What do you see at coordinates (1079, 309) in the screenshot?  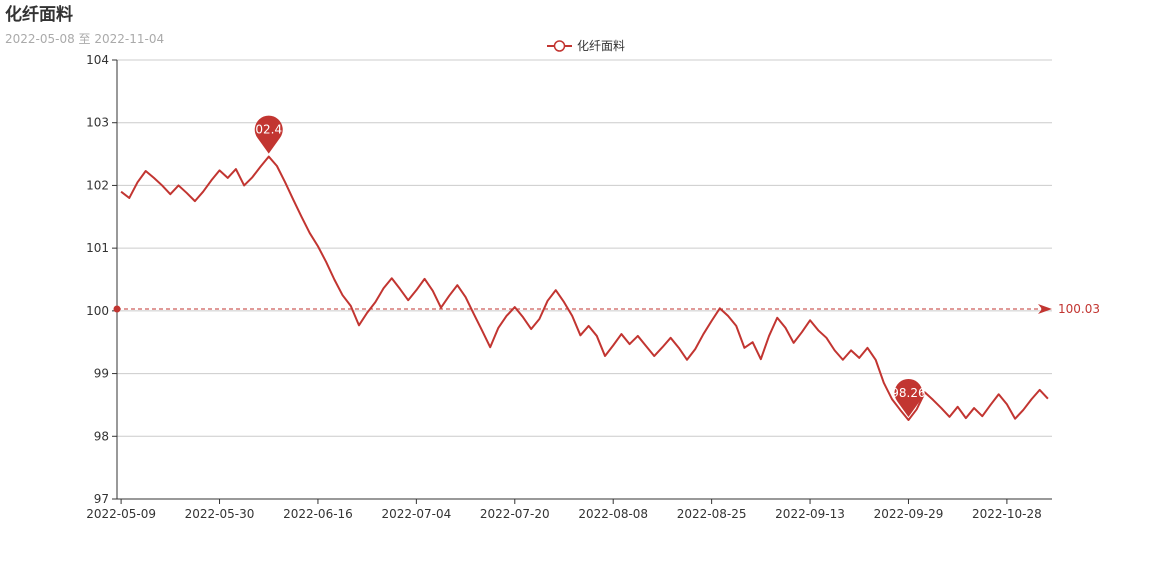 I see `average-label: 100.03` at bounding box center [1079, 309].